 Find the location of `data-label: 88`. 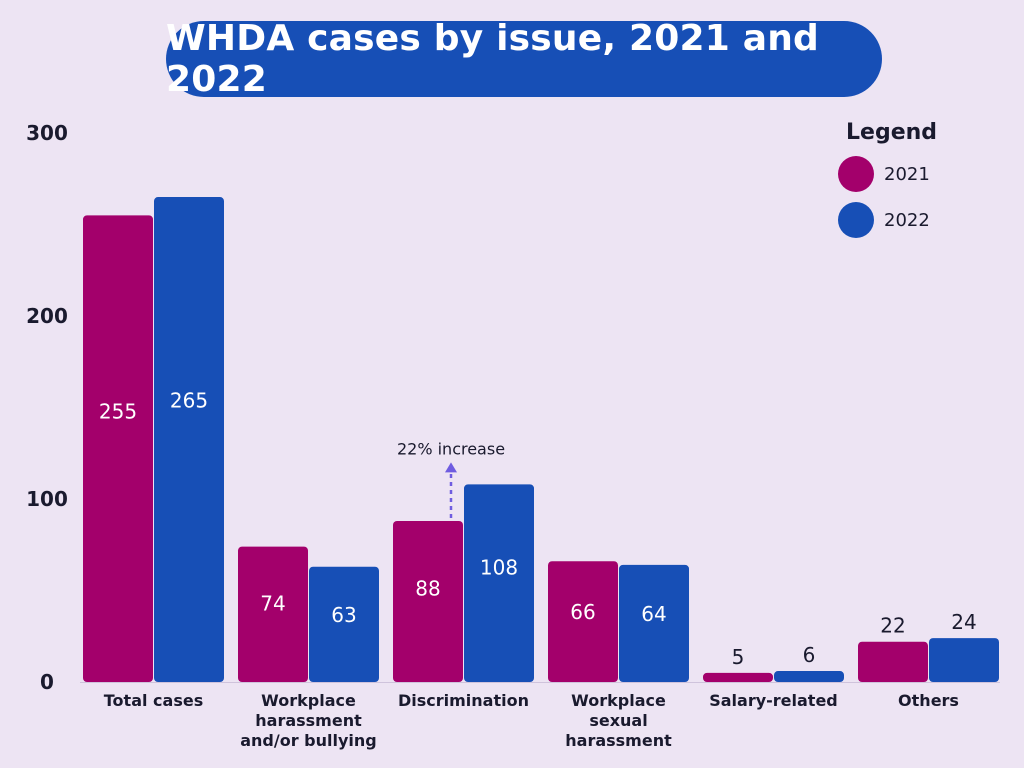

data-label: 88 is located at coordinates (427, 589).